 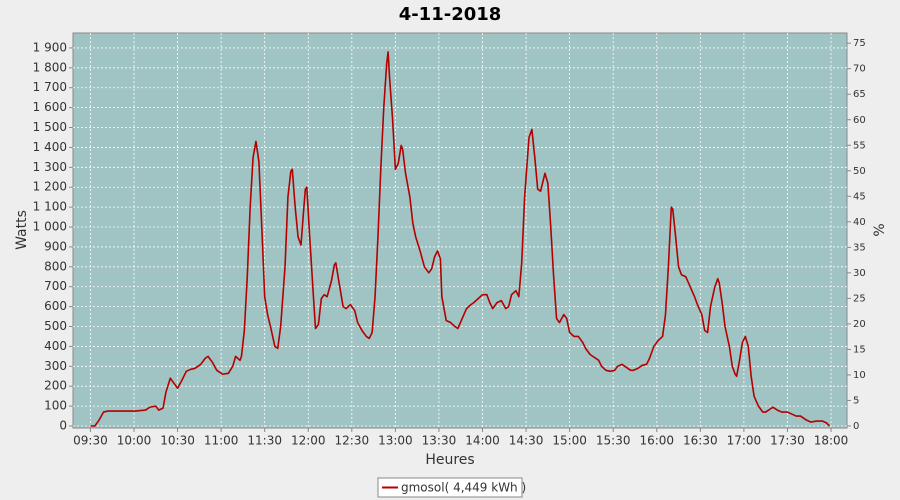 I want to click on y-tick-label: 1 000, so click(x=50, y=227).